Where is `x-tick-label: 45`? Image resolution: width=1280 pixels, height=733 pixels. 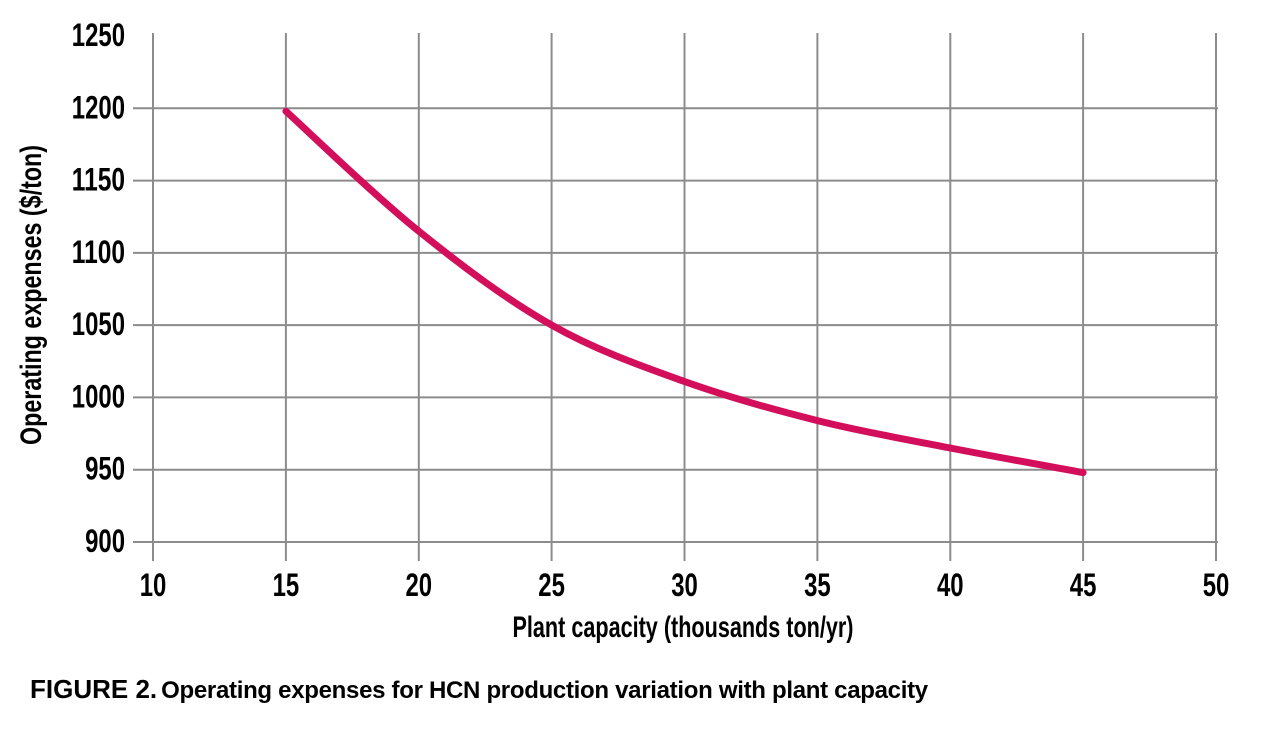
x-tick-label: 45 is located at coordinates (1083, 585).